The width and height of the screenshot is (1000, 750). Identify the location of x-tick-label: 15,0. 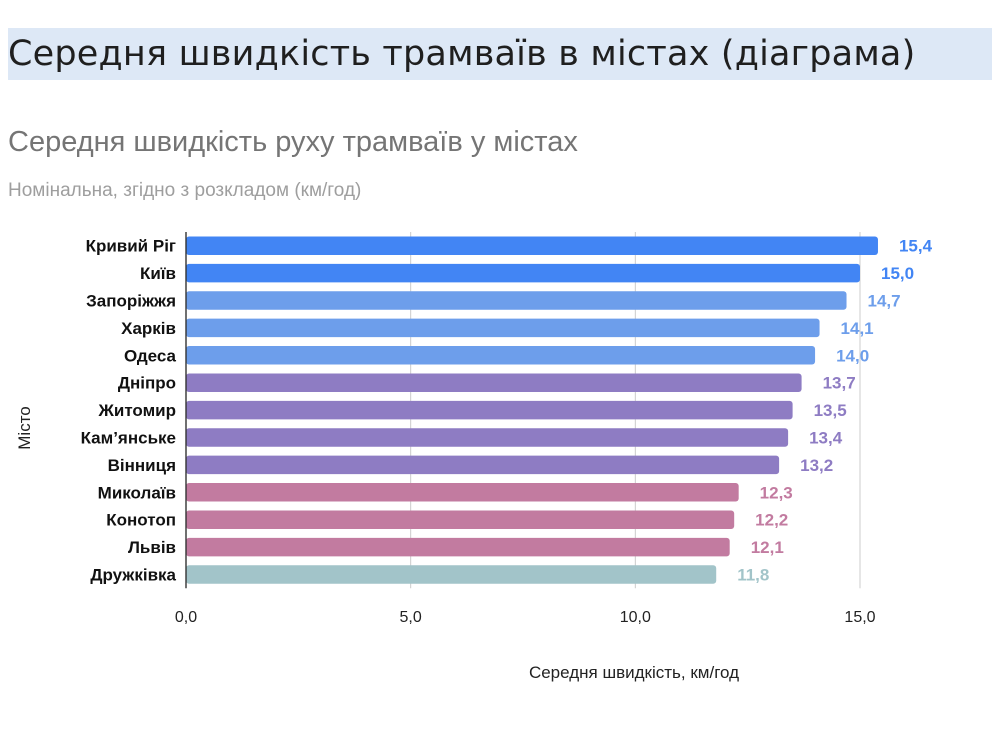
(859, 617).